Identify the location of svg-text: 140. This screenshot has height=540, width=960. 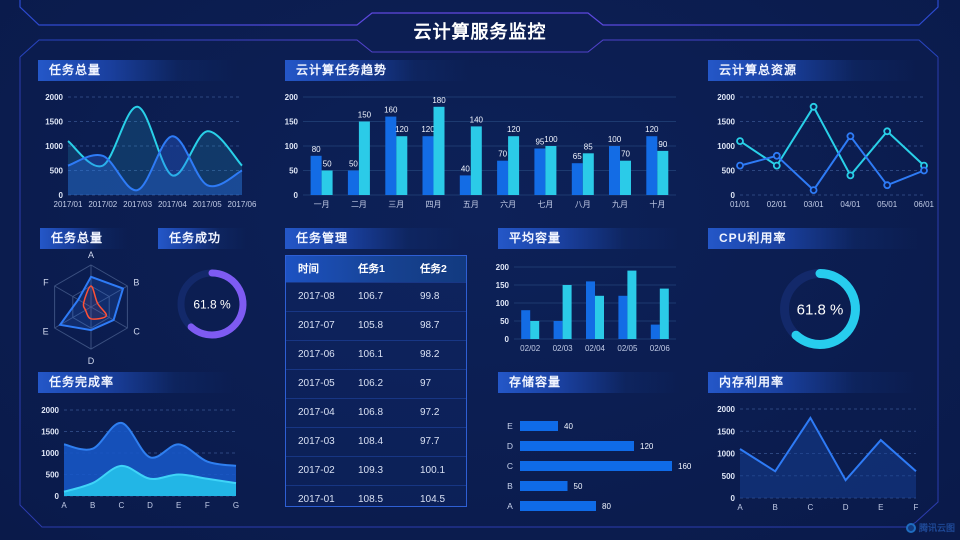
(477, 119).